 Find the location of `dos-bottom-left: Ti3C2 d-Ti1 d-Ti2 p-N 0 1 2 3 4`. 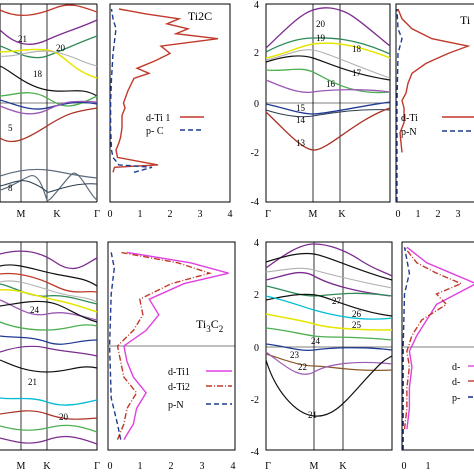

dos-bottom-left: Ti3C2 d-Ti1 d-Ti2 p-N 0 1 2 3 4 is located at coordinates (171, 356).